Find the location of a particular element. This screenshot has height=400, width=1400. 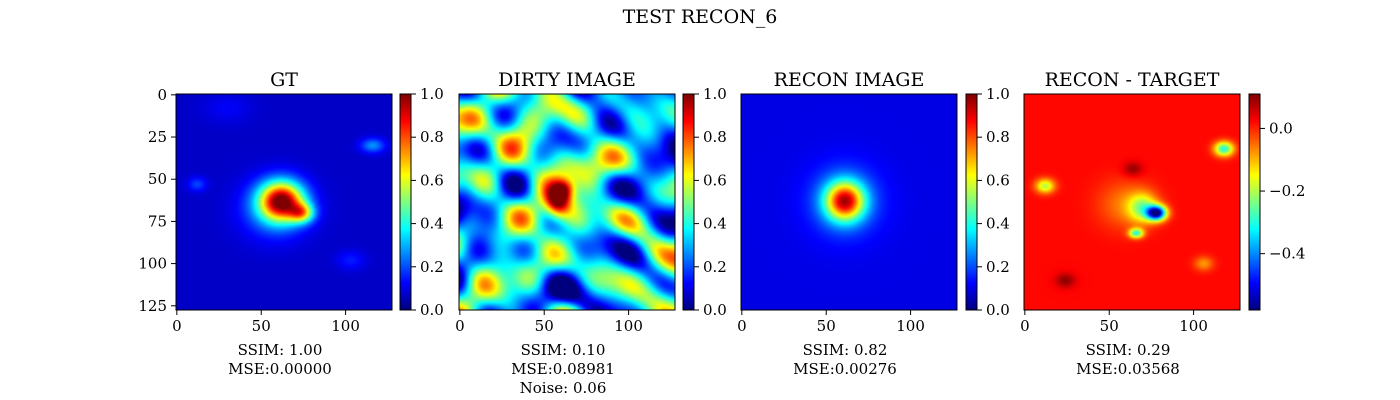

figure-title: TEST RECON_6 is located at coordinates (700, 17).